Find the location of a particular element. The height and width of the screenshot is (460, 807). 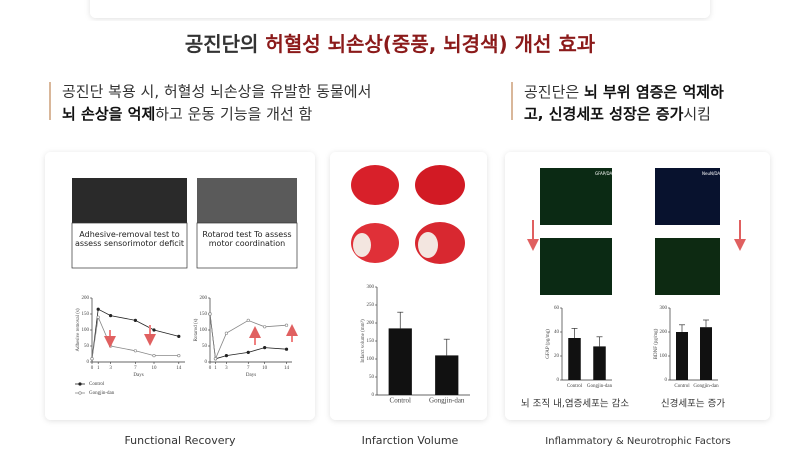

section-title: Functional Recovery is located at coordinates (180, 440).